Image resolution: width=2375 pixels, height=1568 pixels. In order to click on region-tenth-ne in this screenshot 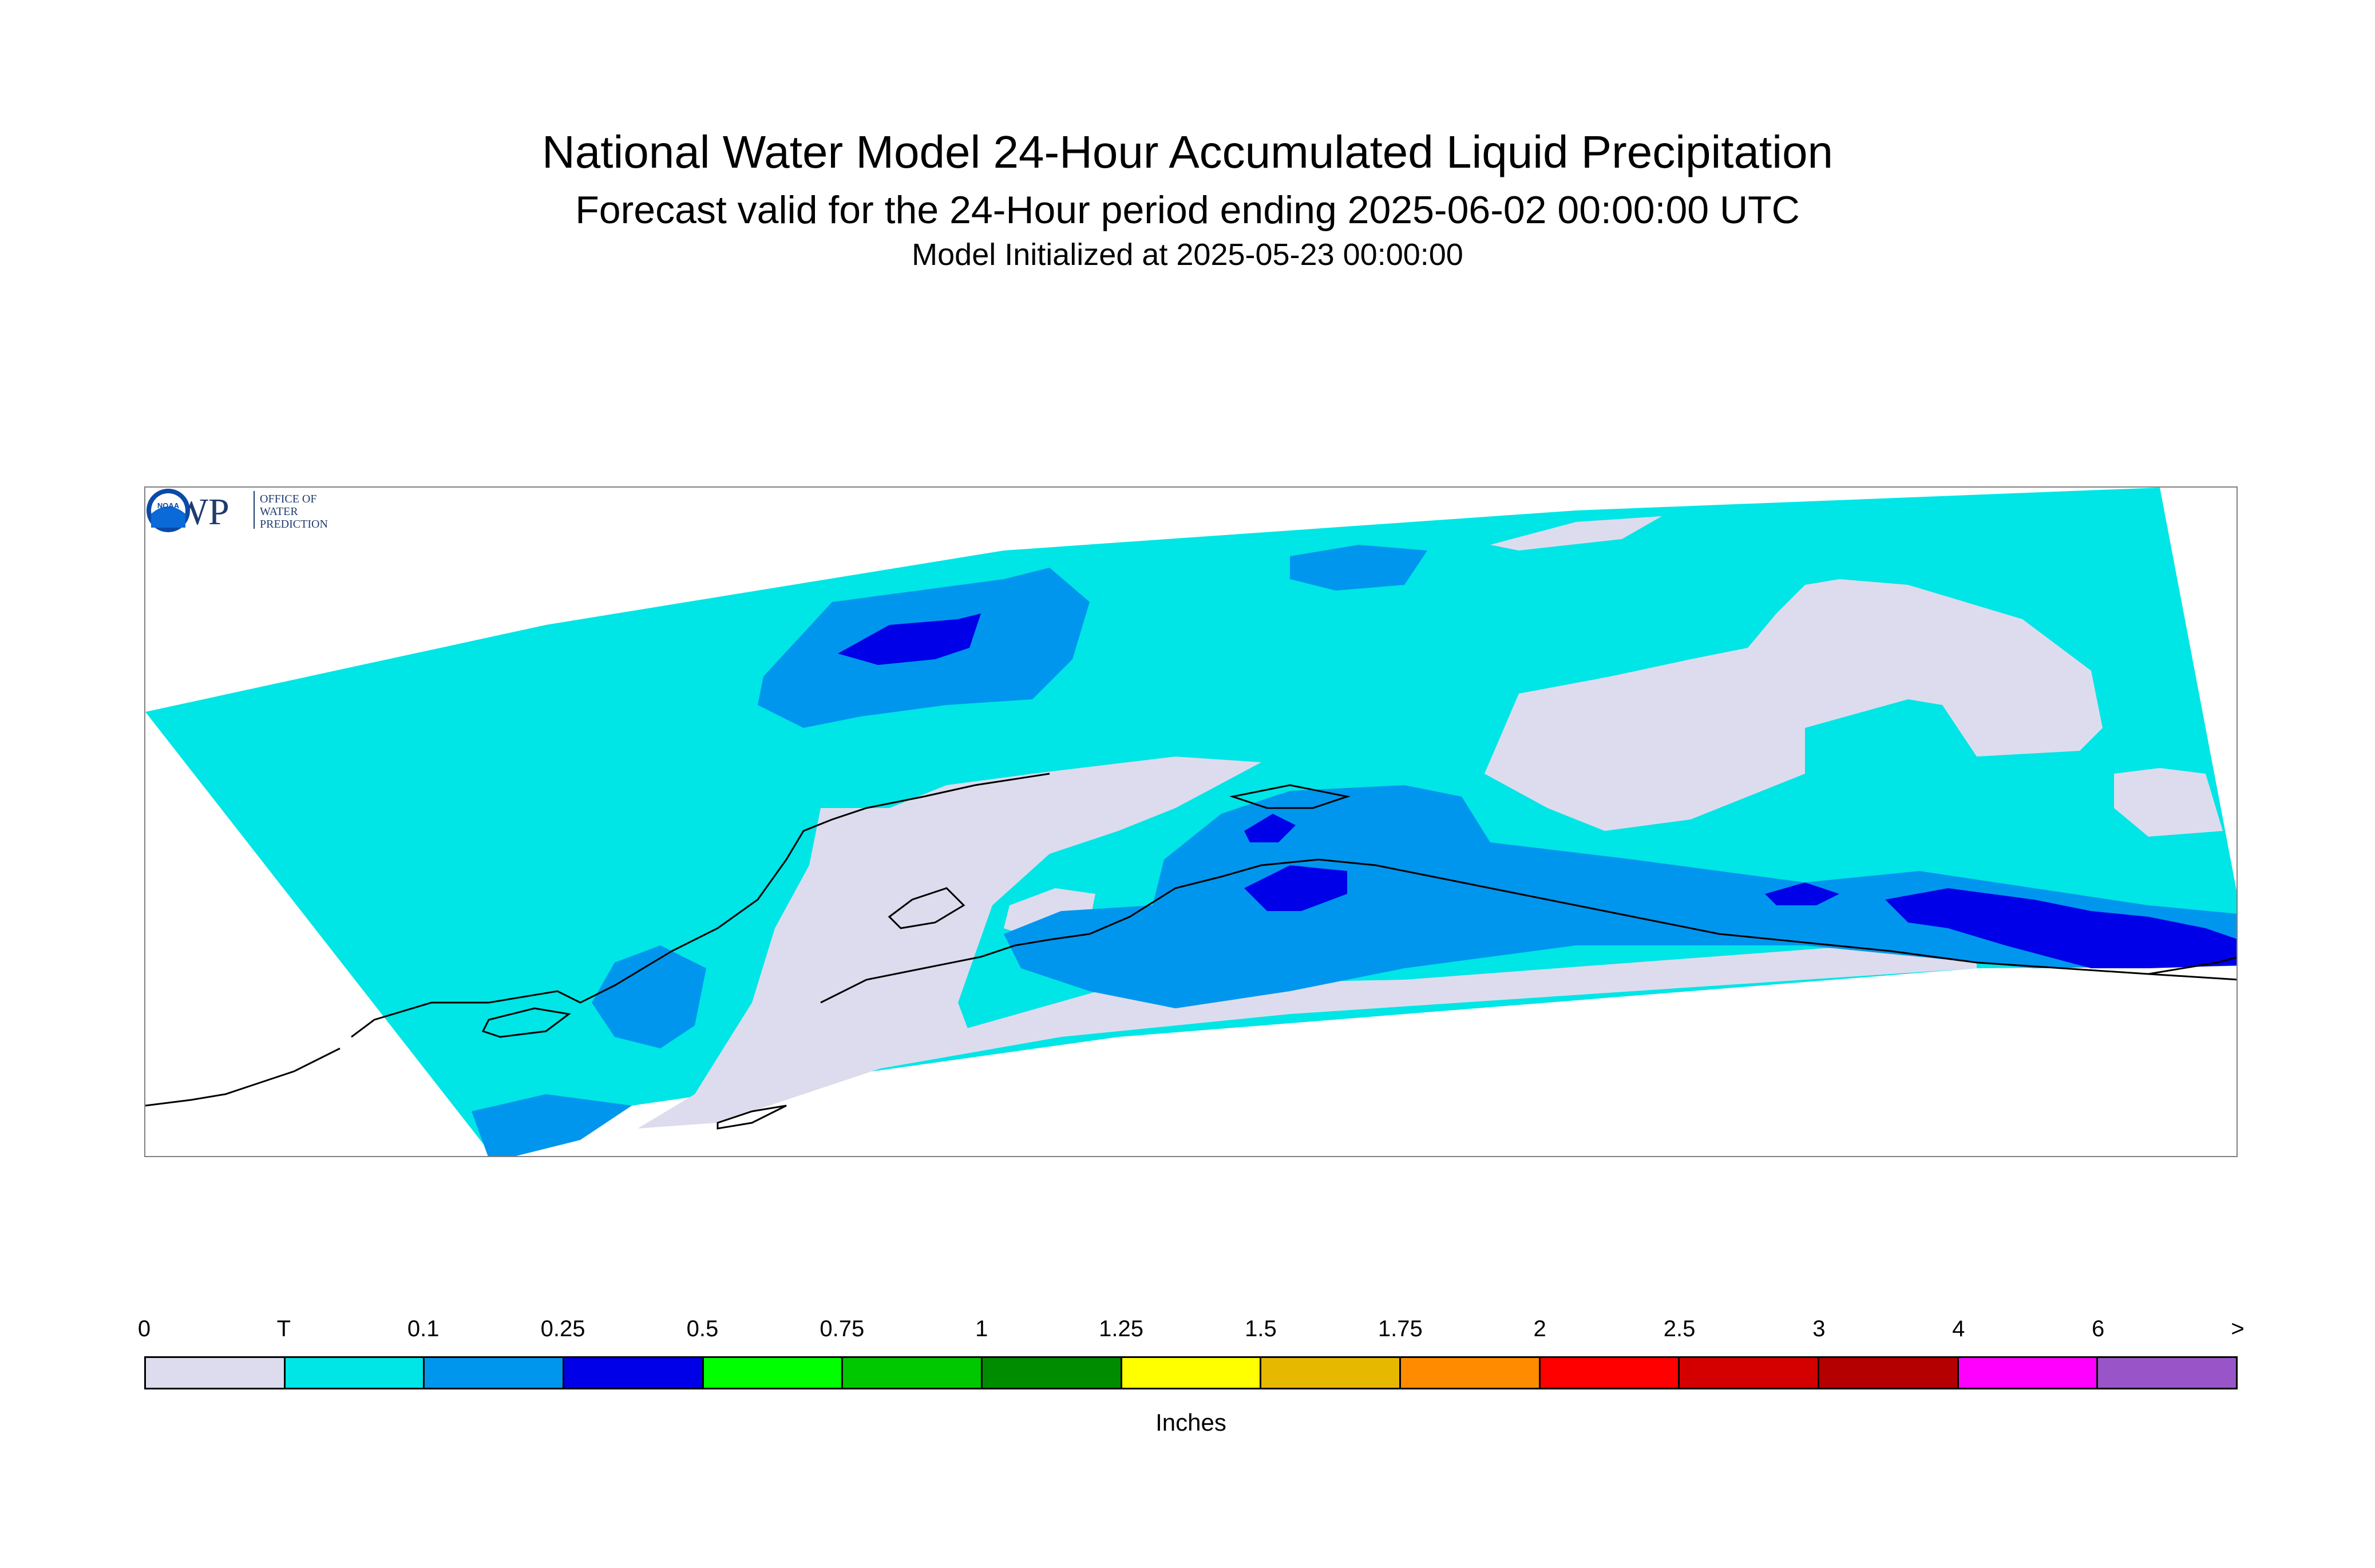, I will do `click(1359, 568)`.